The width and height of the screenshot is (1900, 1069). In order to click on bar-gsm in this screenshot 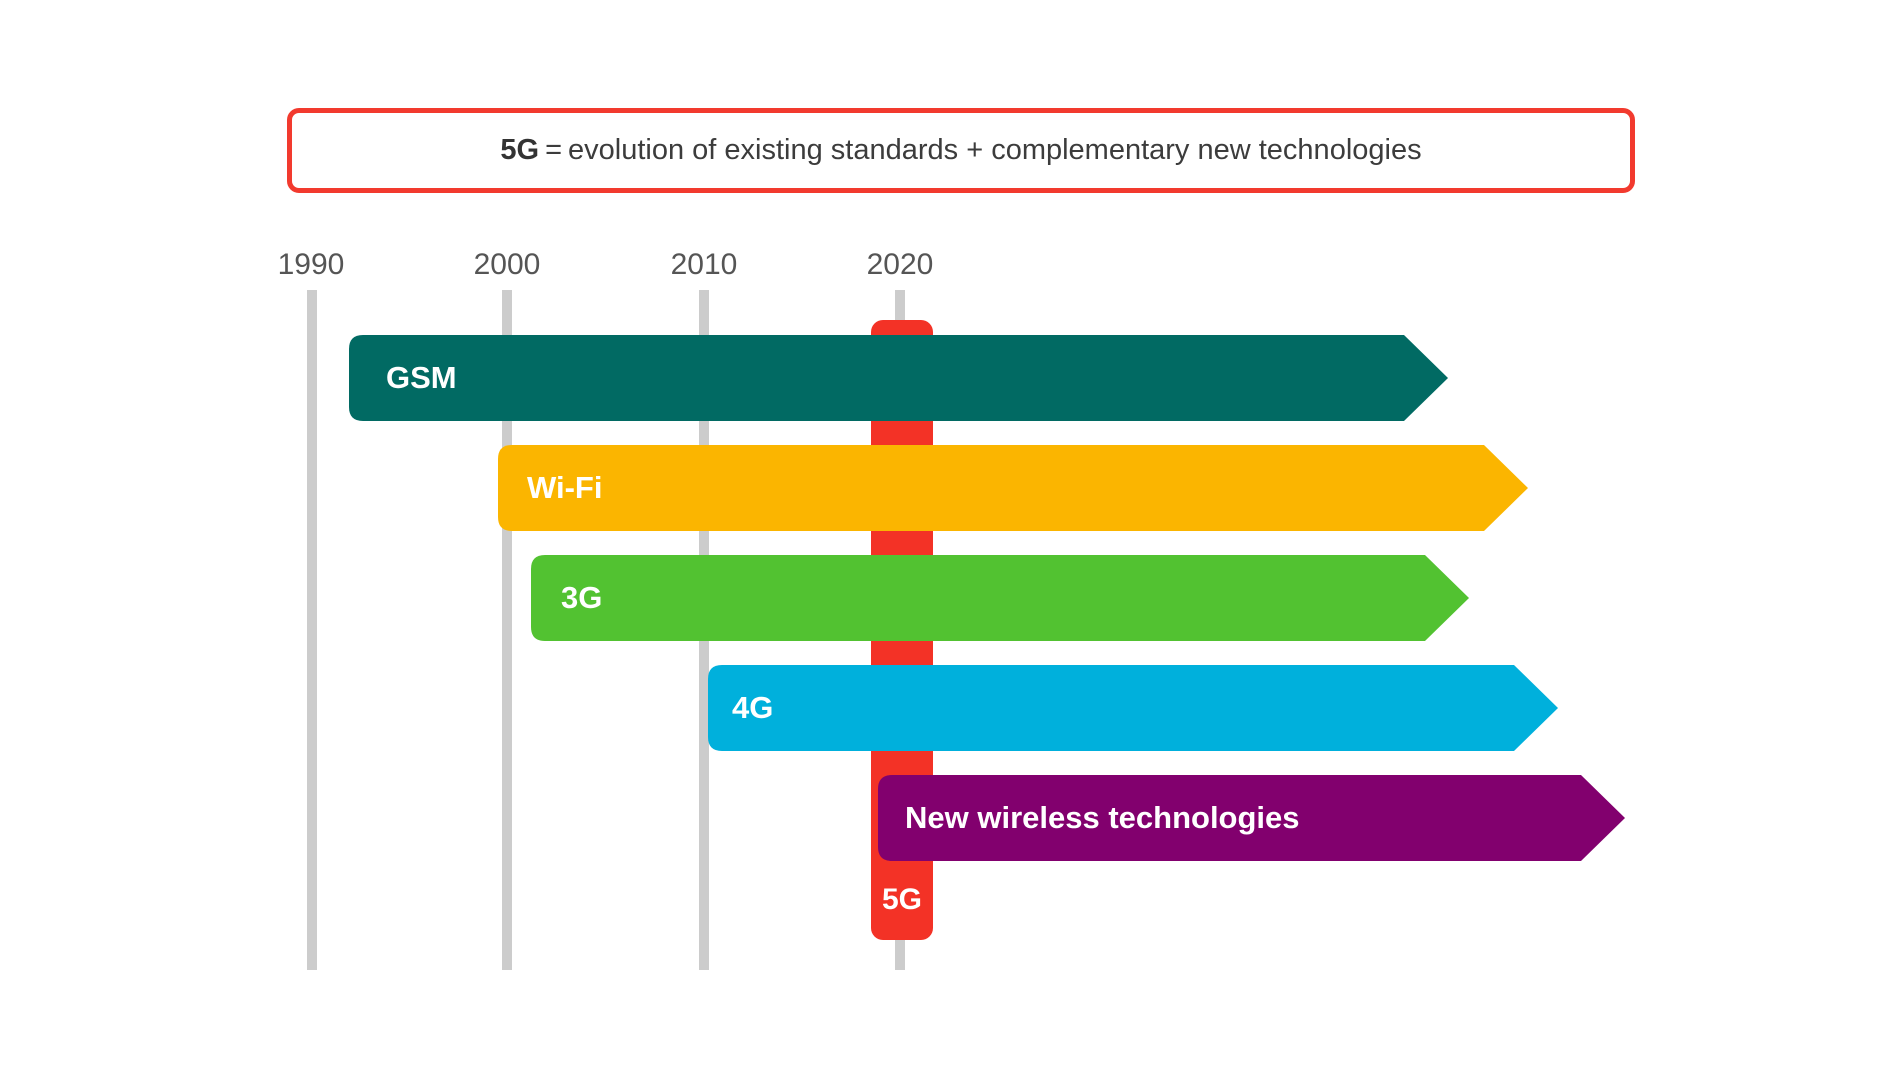, I will do `click(898, 378)`.